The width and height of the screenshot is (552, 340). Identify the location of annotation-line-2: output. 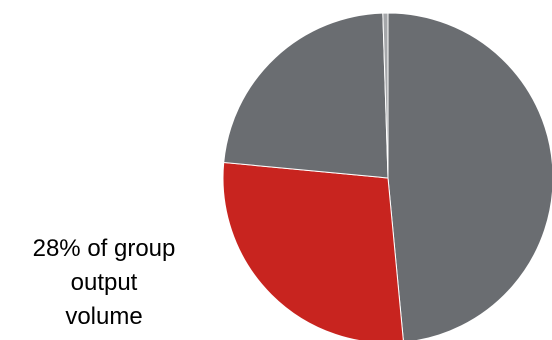
(104, 282).